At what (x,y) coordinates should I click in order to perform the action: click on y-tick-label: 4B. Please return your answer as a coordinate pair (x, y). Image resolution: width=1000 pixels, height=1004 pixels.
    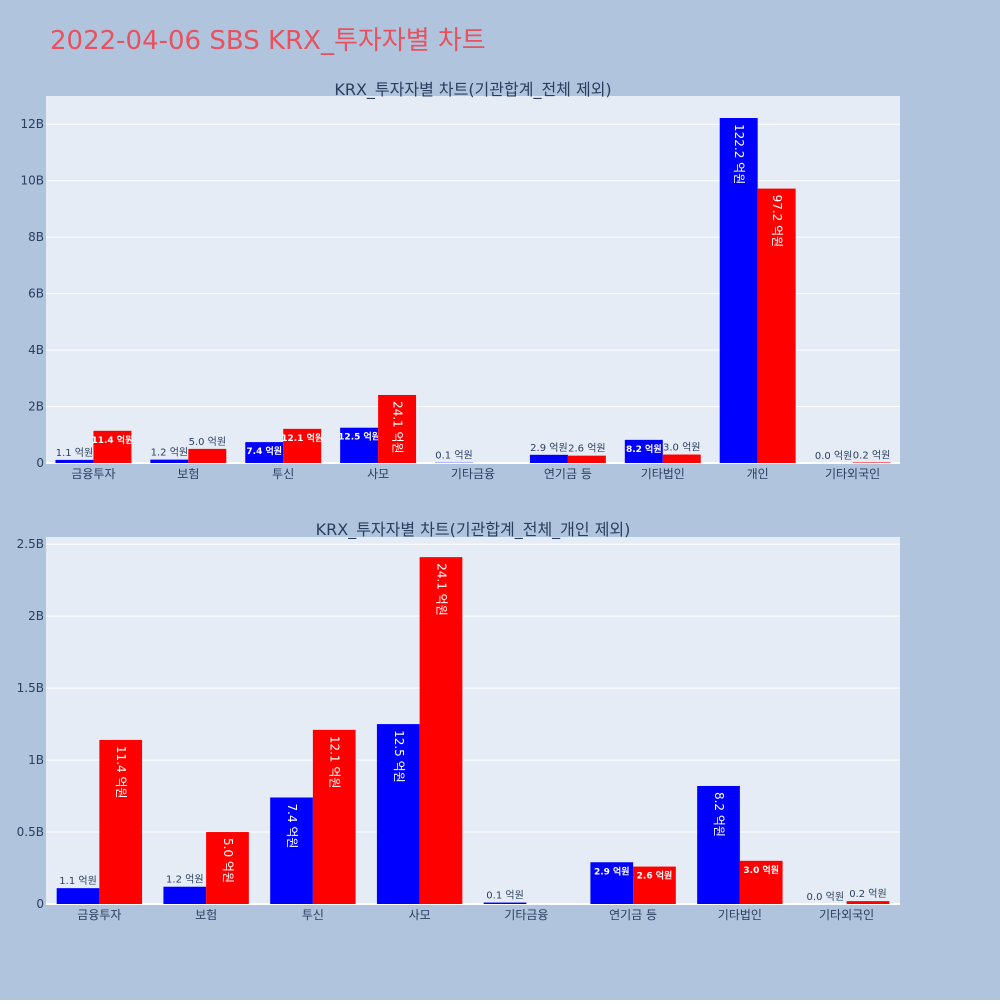
    Looking at the image, I should click on (36, 350).